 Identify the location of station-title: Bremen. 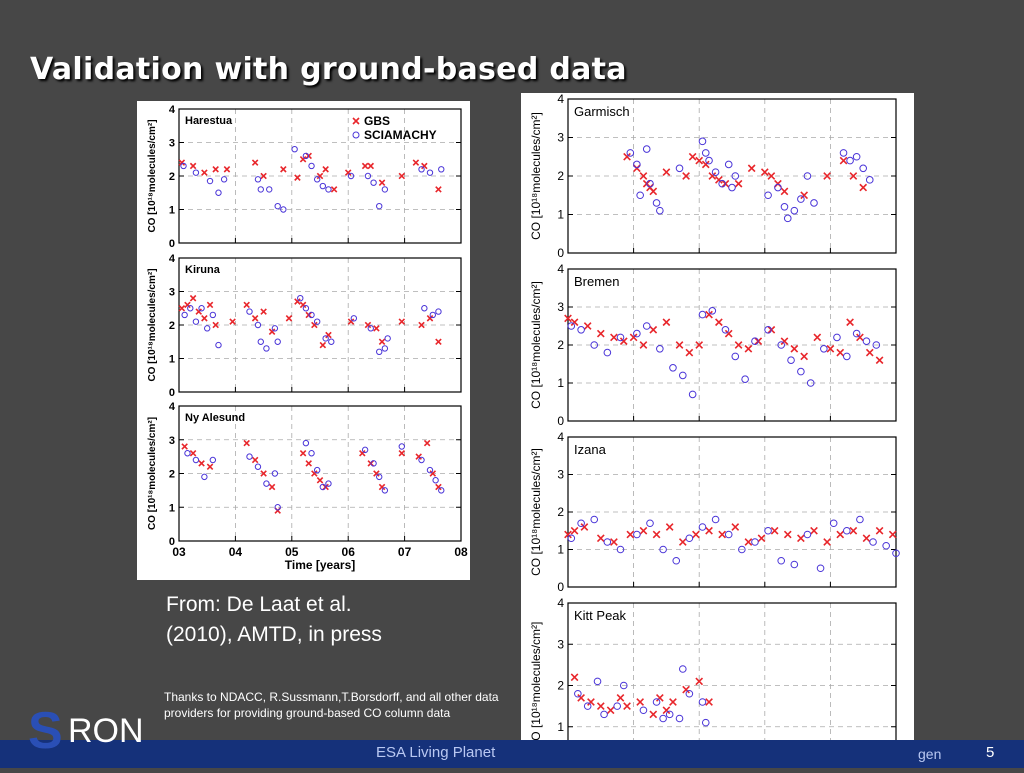
(597, 281).